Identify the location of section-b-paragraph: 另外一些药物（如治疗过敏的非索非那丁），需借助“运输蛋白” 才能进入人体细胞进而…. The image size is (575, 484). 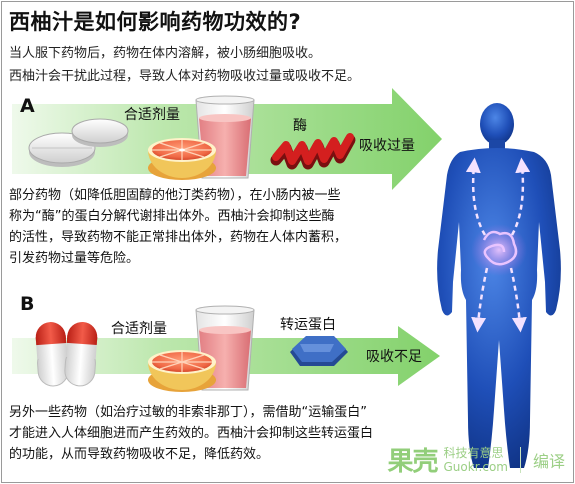
(216, 433).